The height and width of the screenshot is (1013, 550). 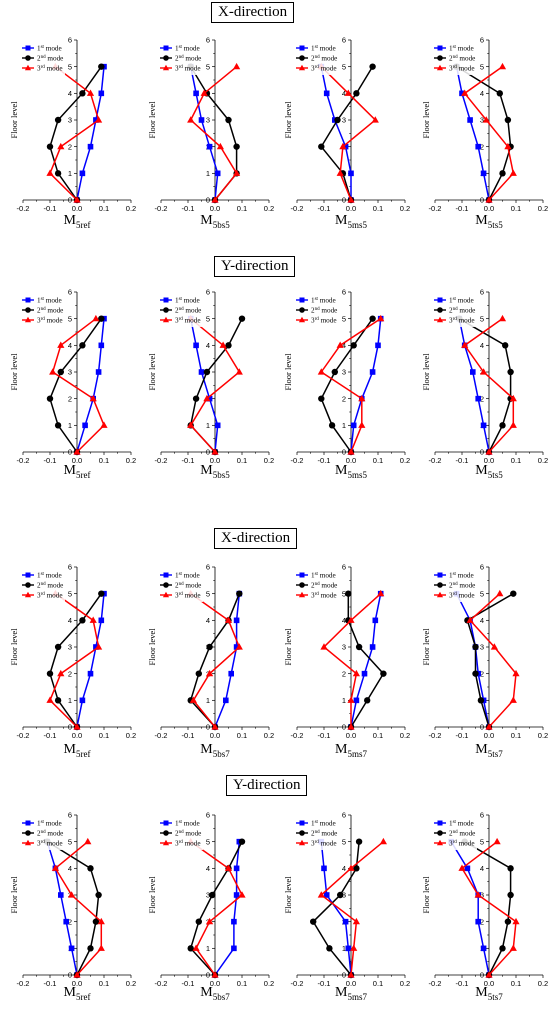 I want to click on panel-label-sub: 5ms7, so click(x=357, y=753).